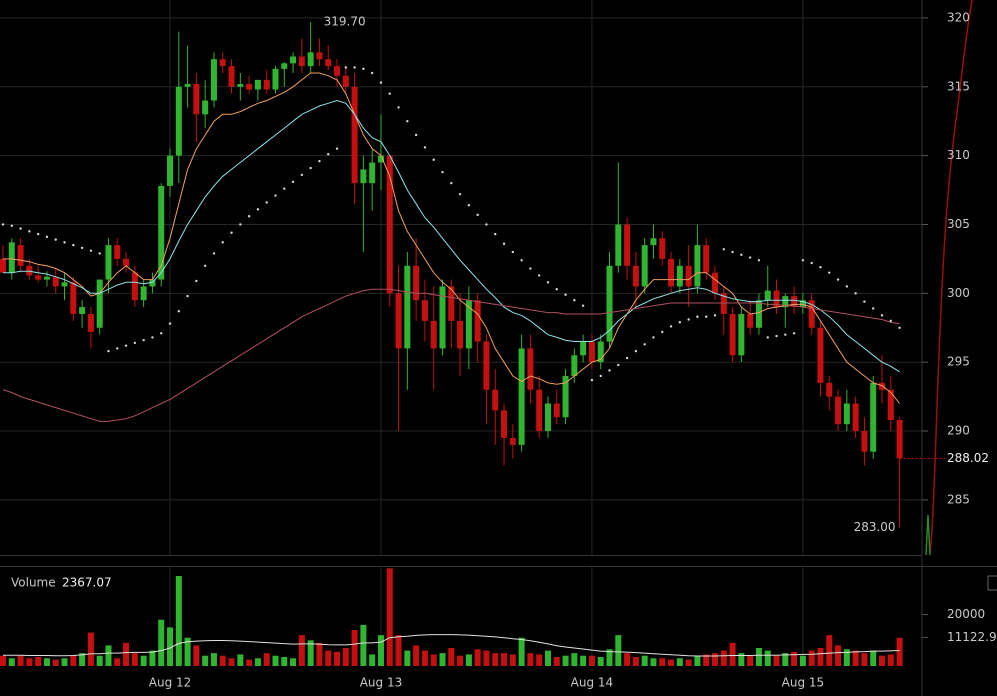  Describe the element at coordinates (451, 645) in the screenshot. I see `volume-average-line` at that location.